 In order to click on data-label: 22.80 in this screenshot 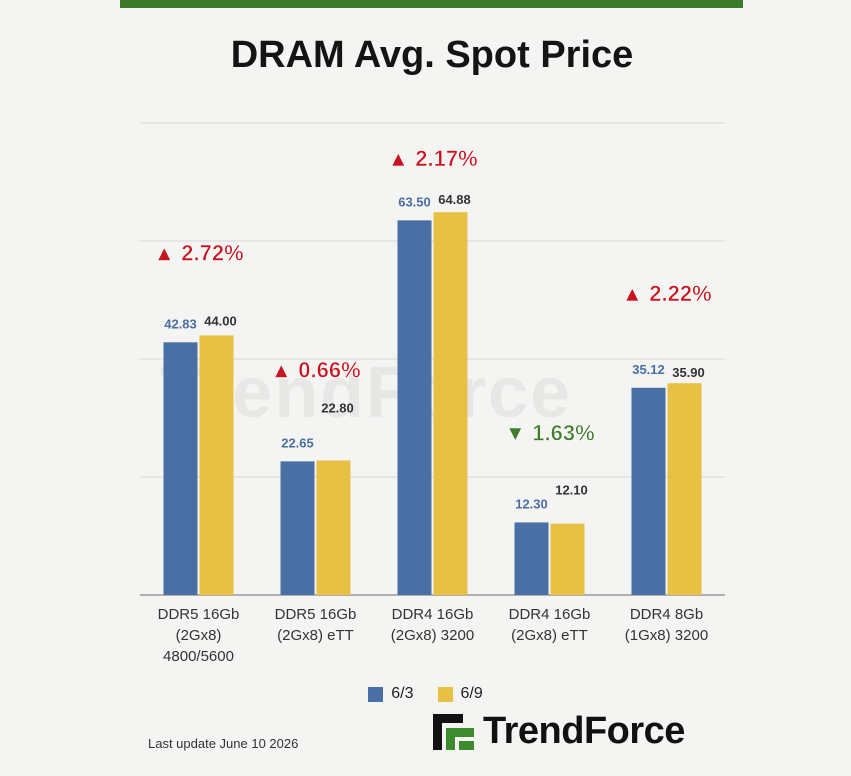, I will do `click(337, 407)`.